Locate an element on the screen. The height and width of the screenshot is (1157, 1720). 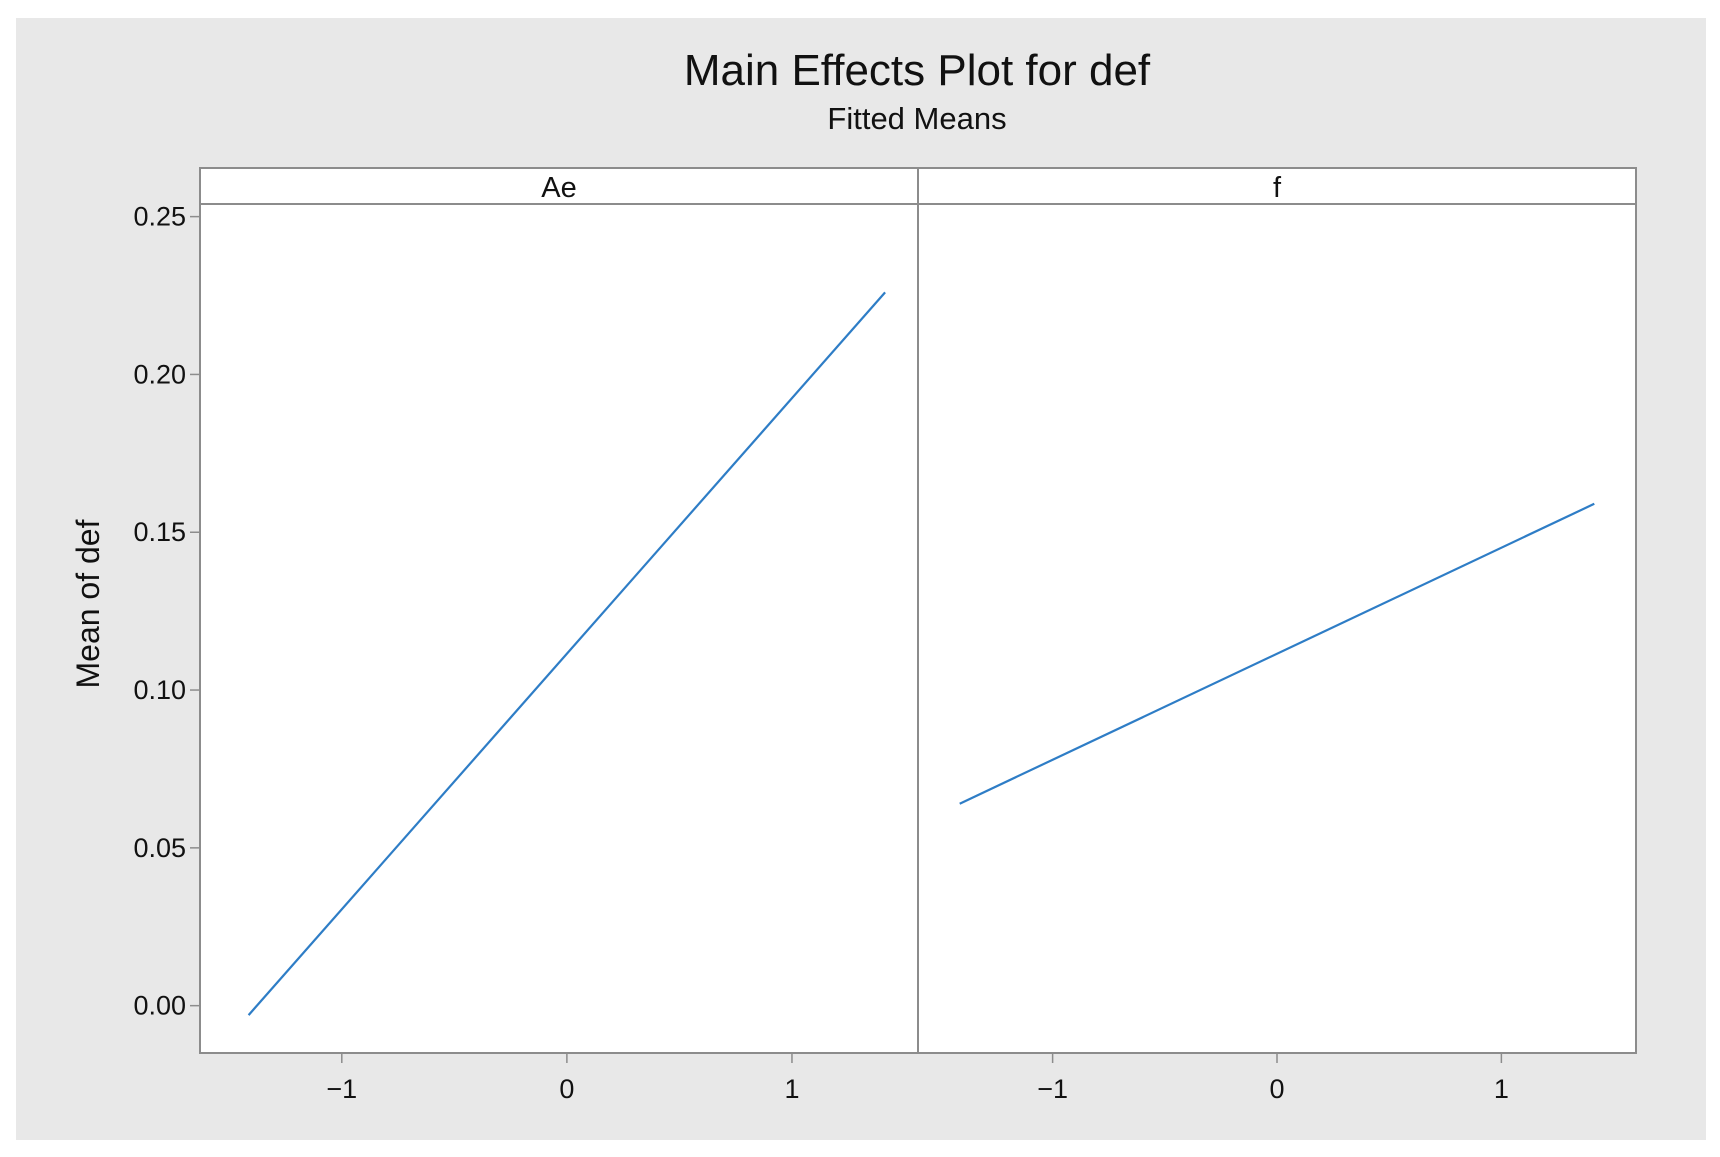
x-tick-label-ae: −1 is located at coordinates (341, 1089).